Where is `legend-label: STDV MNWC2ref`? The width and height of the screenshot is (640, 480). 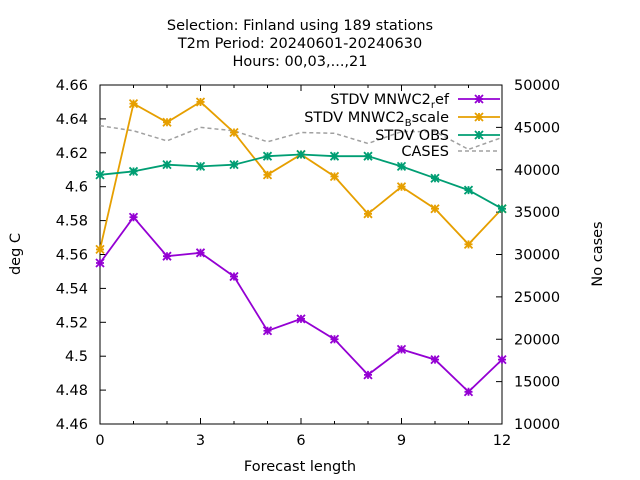
legend-label: STDV MNWC2ref is located at coordinates (390, 101).